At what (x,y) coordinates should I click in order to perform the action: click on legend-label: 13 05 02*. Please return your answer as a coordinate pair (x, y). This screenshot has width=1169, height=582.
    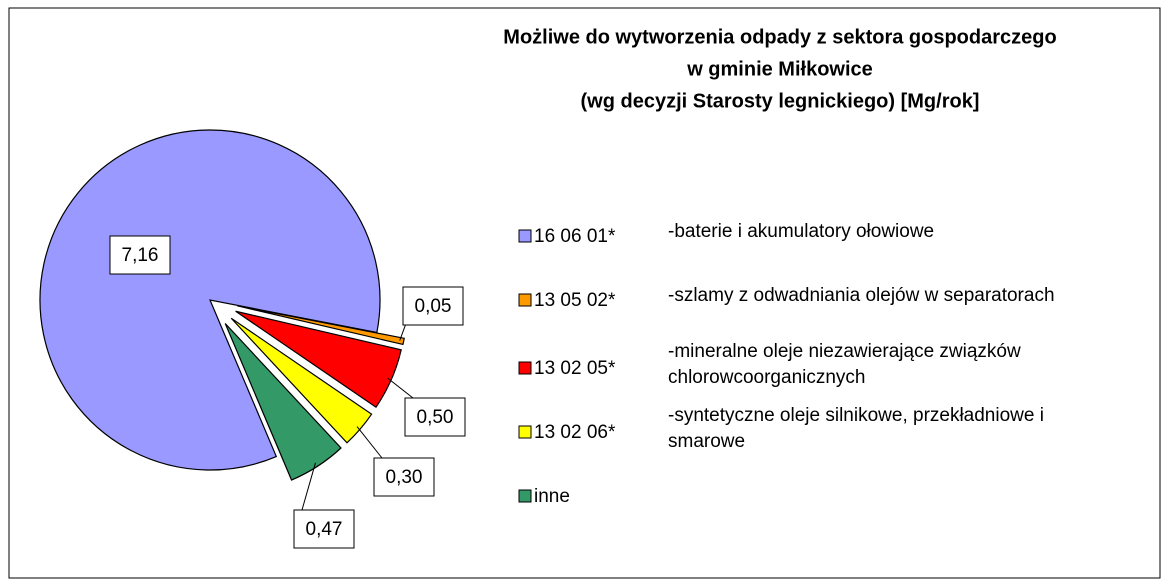
    Looking at the image, I should click on (575, 300).